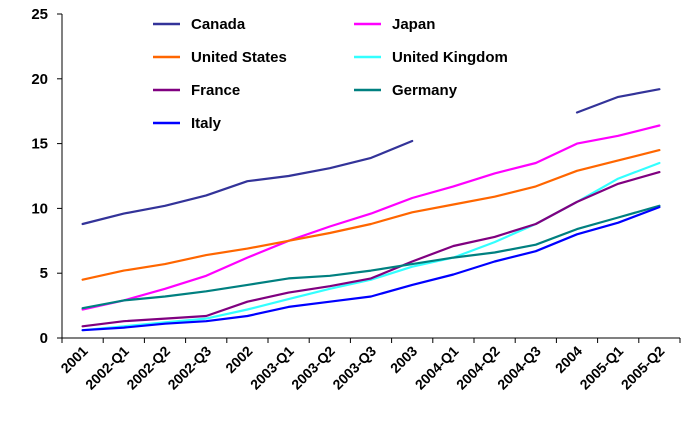  Describe the element at coordinates (403, 359) in the screenshot. I see `x-tick-label: 2003` at that location.